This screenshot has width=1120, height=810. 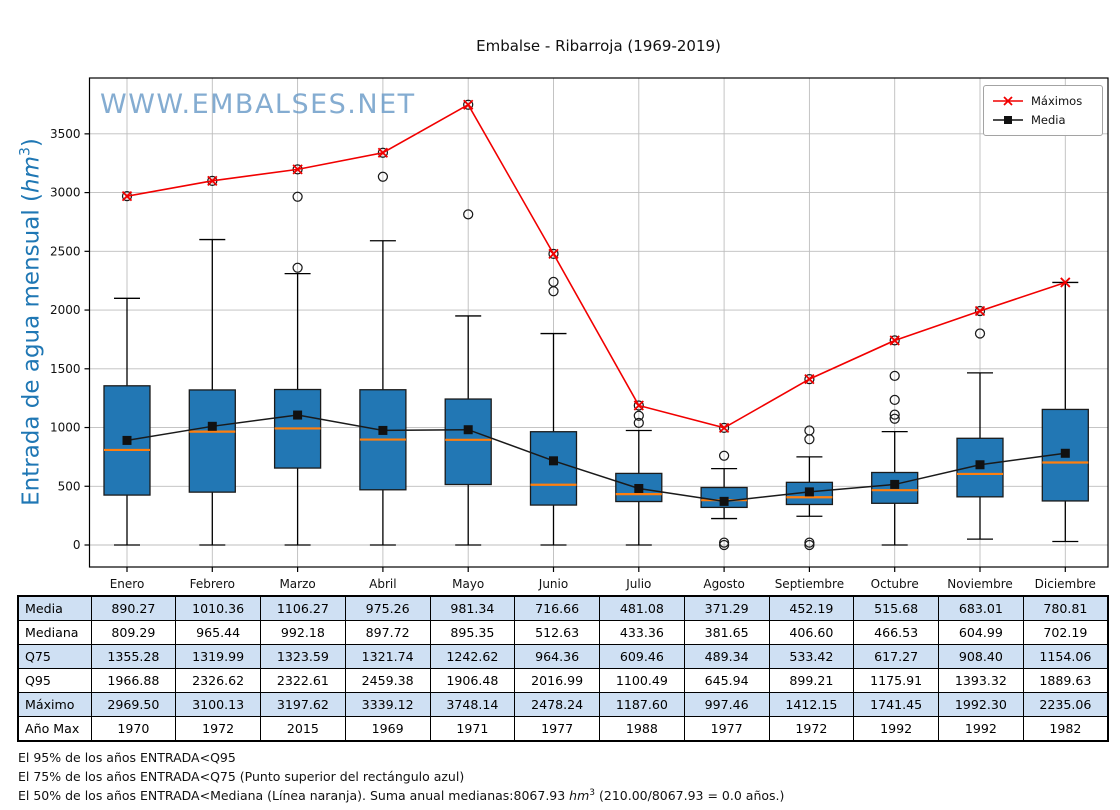 What do you see at coordinates (133, 680) in the screenshot?
I see `table-cell: 1966.88` at bounding box center [133, 680].